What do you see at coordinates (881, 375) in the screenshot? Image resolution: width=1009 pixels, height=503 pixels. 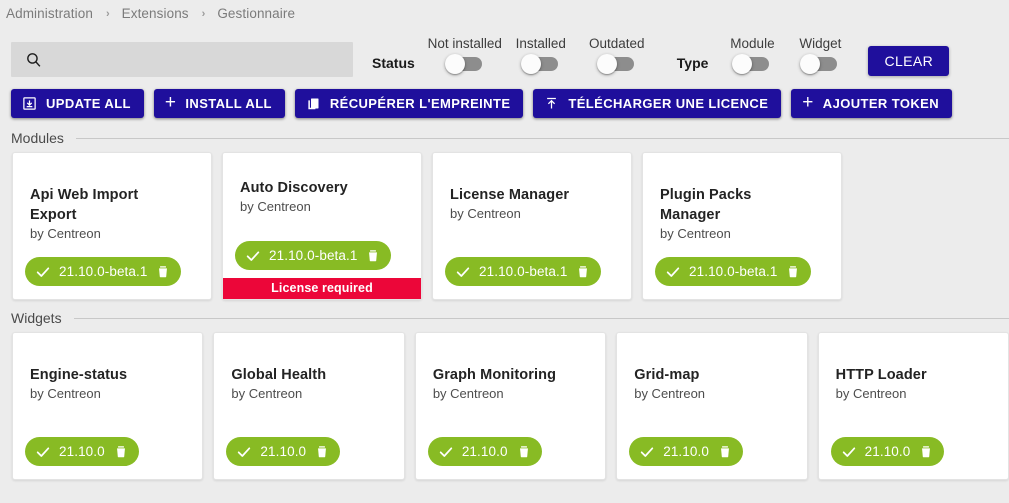 I see `card-title: HTTP Loader` at bounding box center [881, 375].